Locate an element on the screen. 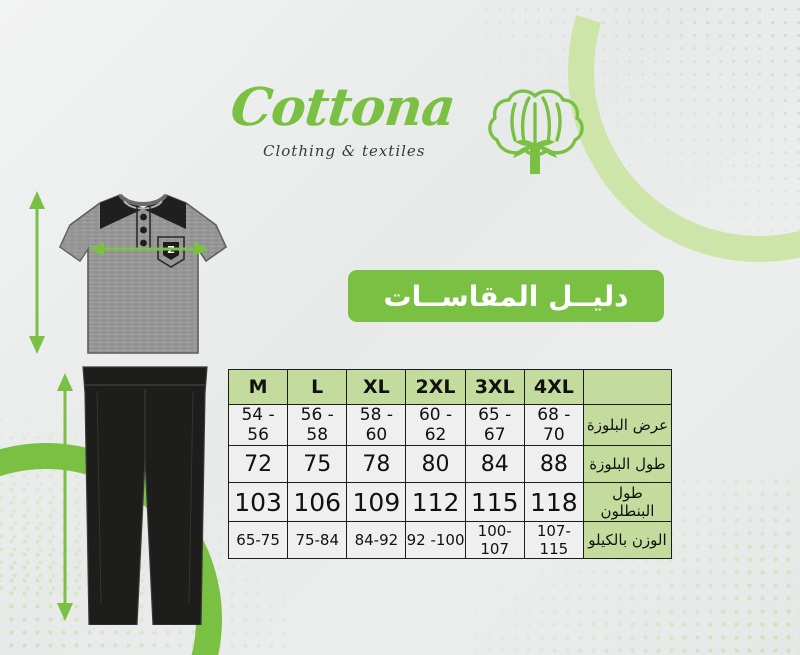 Image resolution: width=800 pixels, height=655 pixels. banner-title: دليــل المقاســات is located at coordinates (506, 296).